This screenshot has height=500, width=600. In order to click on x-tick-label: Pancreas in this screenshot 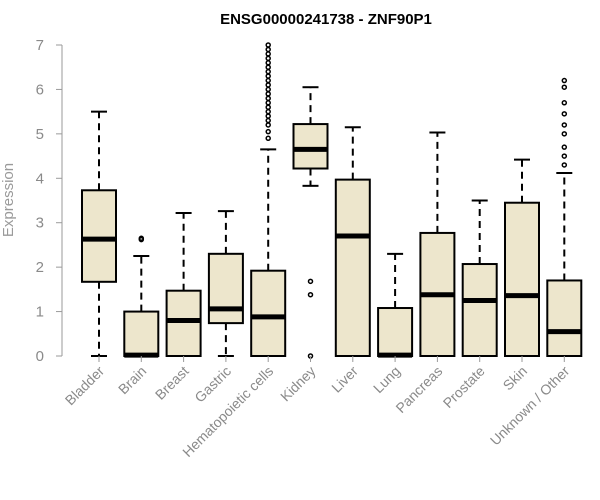, I will do `click(418, 389)`.